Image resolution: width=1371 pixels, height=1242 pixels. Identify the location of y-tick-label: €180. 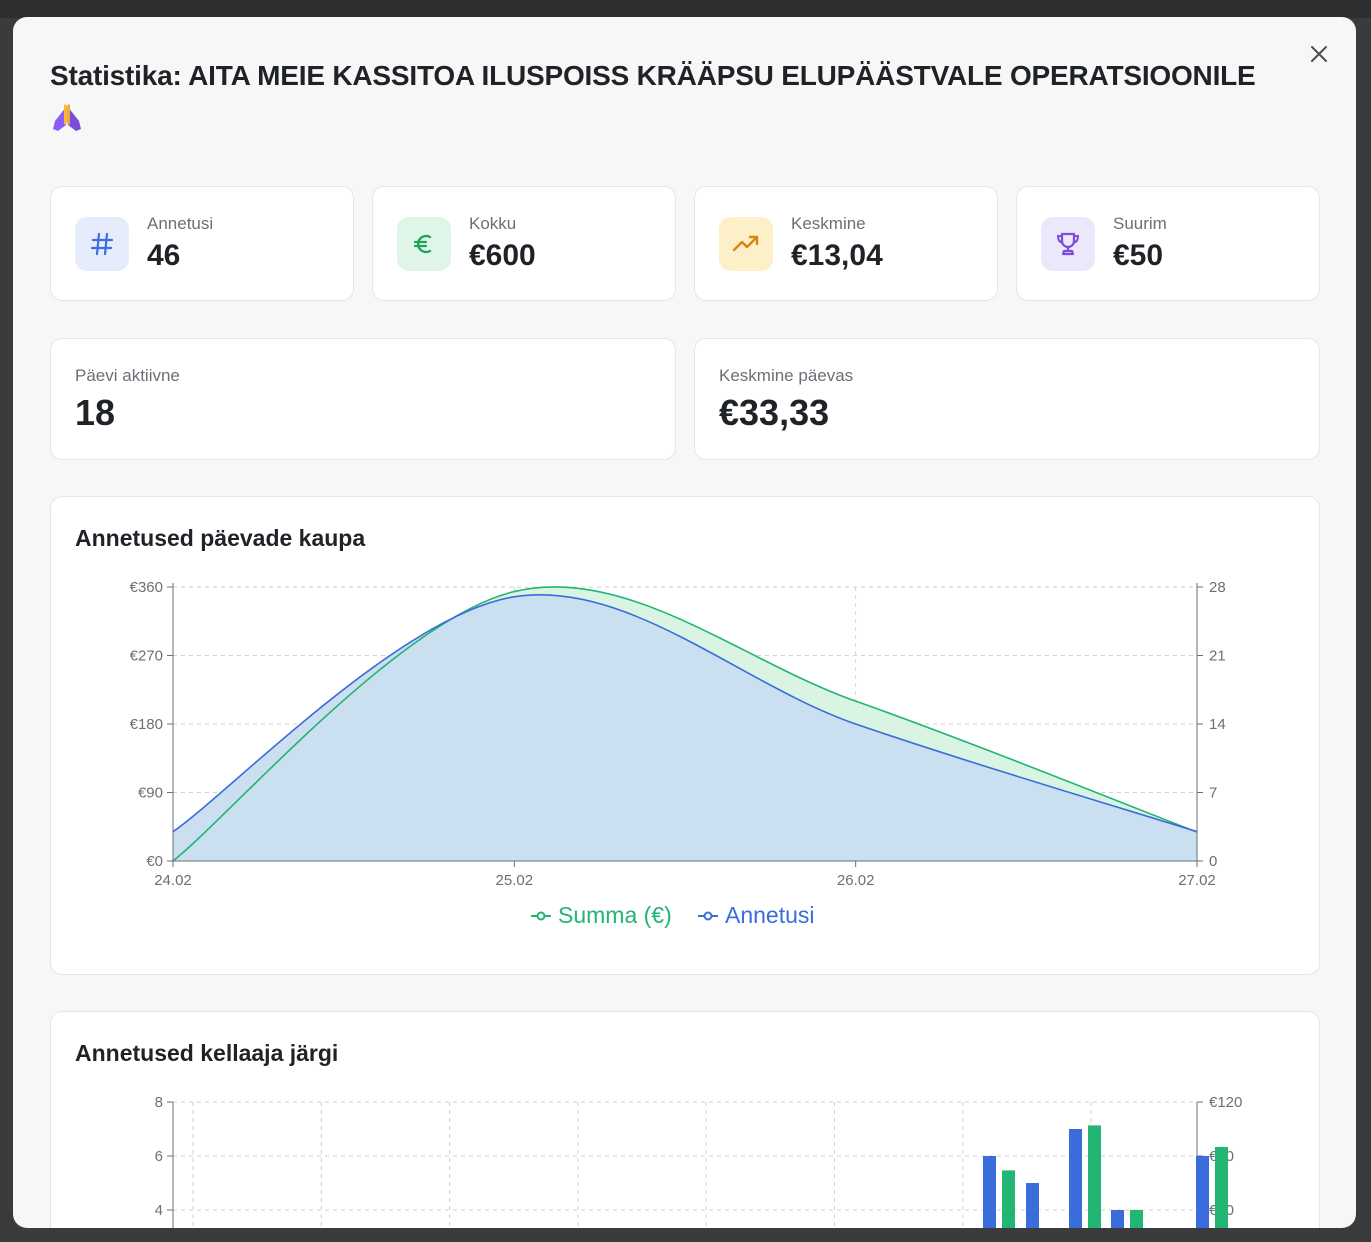
(146, 724).